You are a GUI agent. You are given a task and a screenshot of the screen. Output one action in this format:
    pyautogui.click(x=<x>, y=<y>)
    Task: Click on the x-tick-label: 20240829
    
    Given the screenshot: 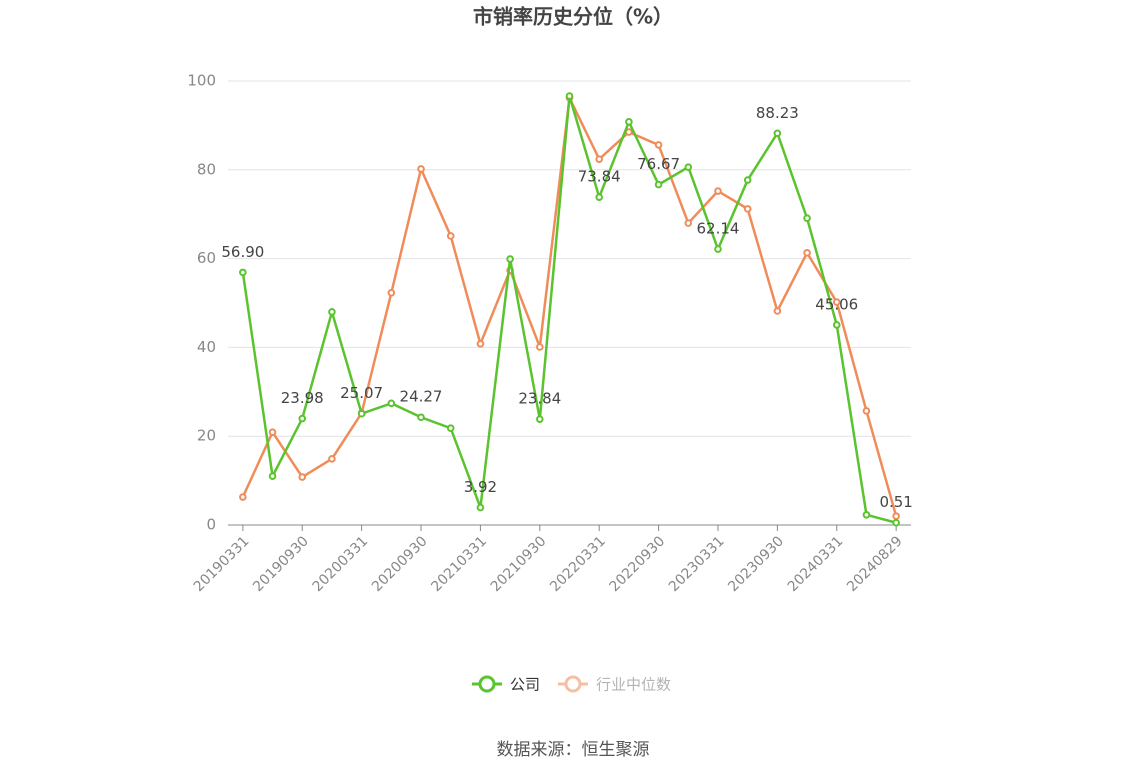 What is the action you would take?
    pyautogui.click(x=875, y=564)
    